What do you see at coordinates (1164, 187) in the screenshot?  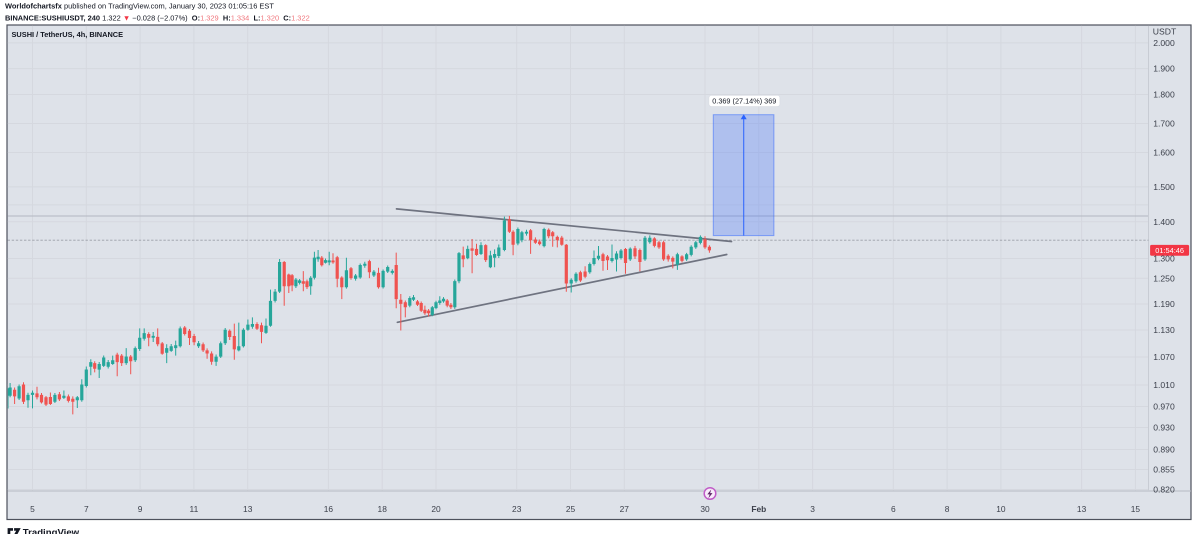 I see `svg-text: 1.500` at bounding box center [1164, 187].